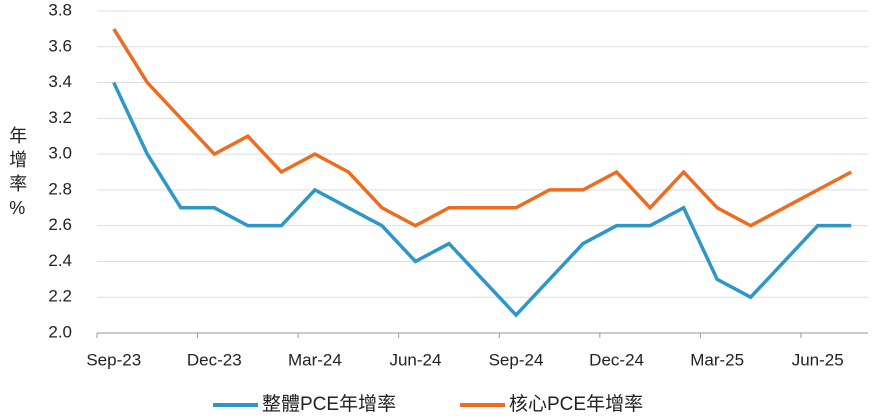  I want to click on x-tick-label: Dec-24, so click(616, 359).